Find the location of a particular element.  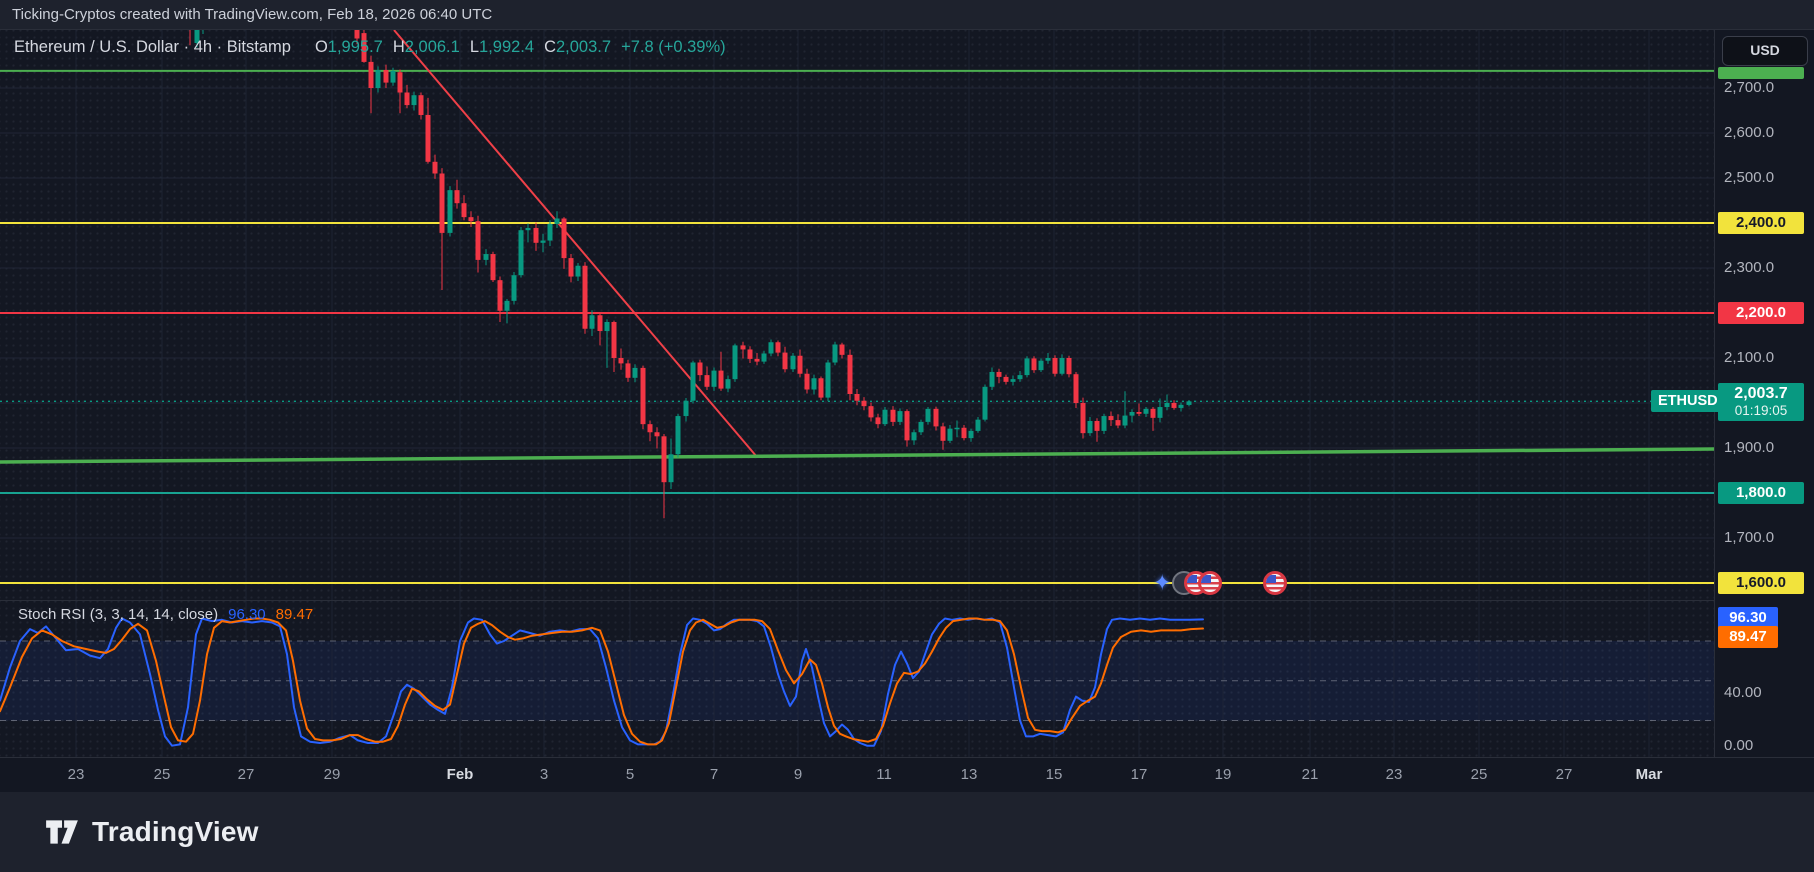

clipped-green-price-label is located at coordinates (1761, 72).